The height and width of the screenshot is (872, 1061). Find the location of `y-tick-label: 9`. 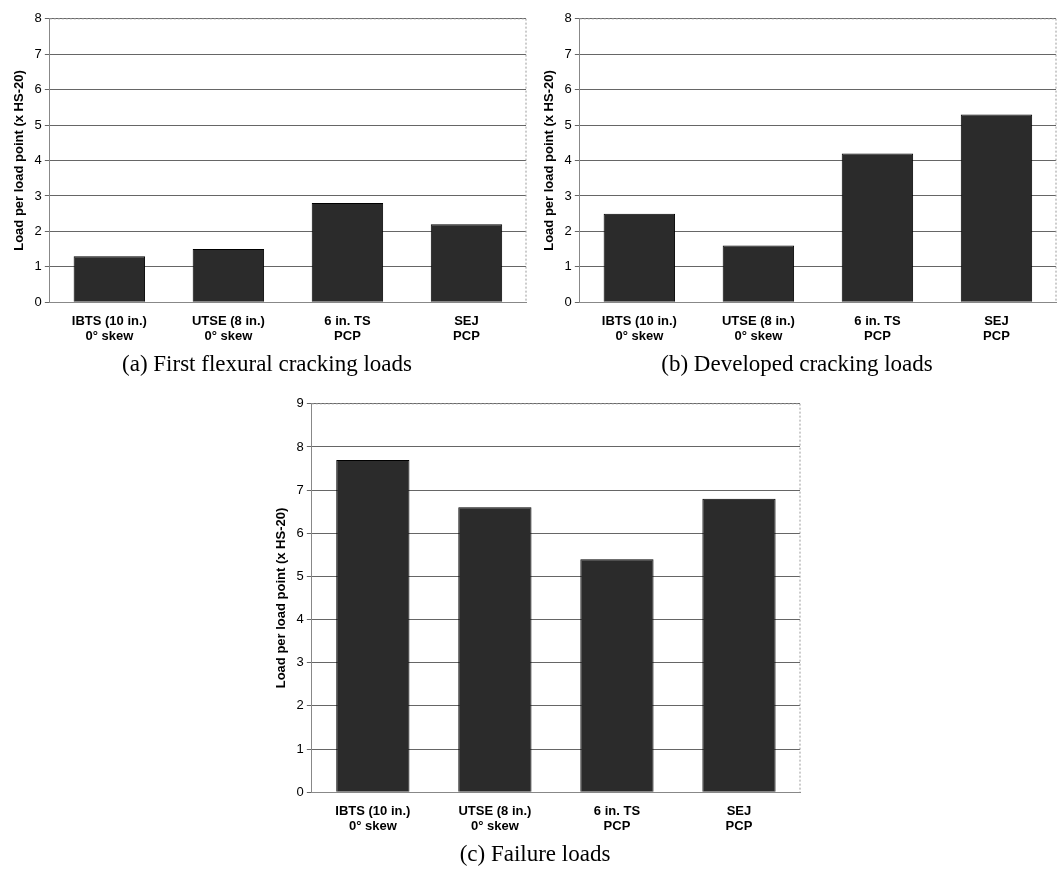

y-tick-label: 9 is located at coordinates (300, 403).